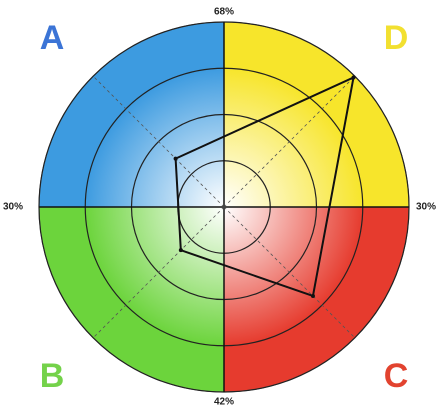 The image size is (439, 410). I want to click on quadrant-label: A, so click(52, 38).